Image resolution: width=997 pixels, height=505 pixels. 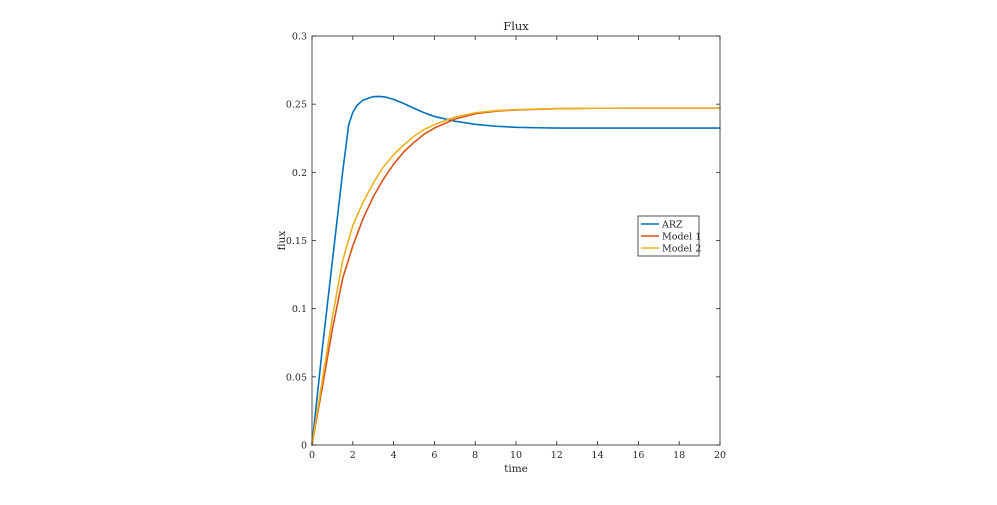 What do you see at coordinates (394, 455) in the screenshot?
I see `x-tick-label: 4` at bounding box center [394, 455].